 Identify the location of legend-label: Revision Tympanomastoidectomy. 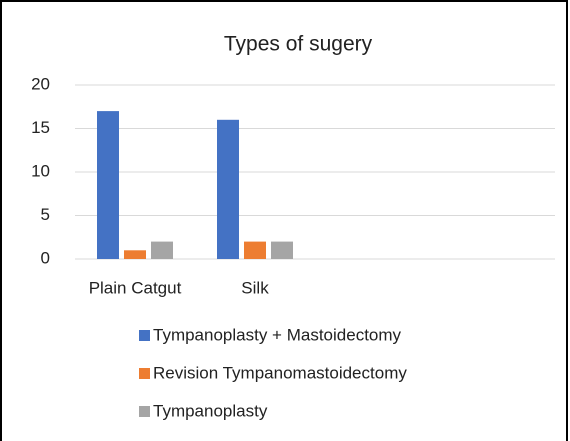
(280, 372).